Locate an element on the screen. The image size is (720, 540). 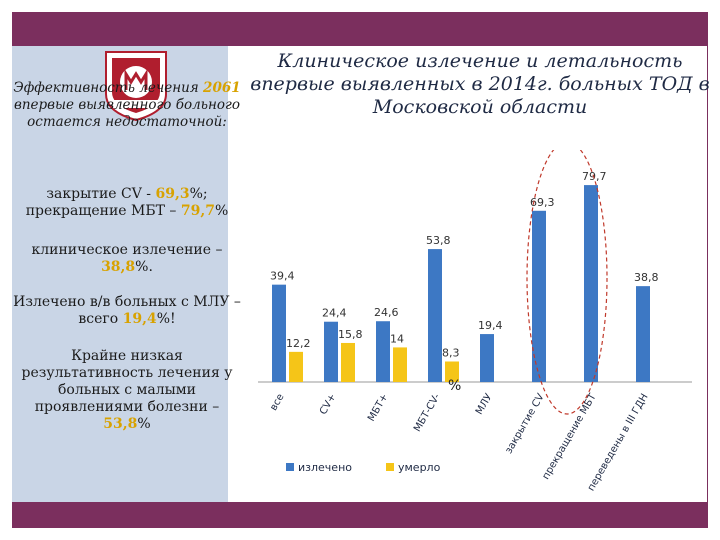
legend-swatch-cured is located at coordinates (290, 467).